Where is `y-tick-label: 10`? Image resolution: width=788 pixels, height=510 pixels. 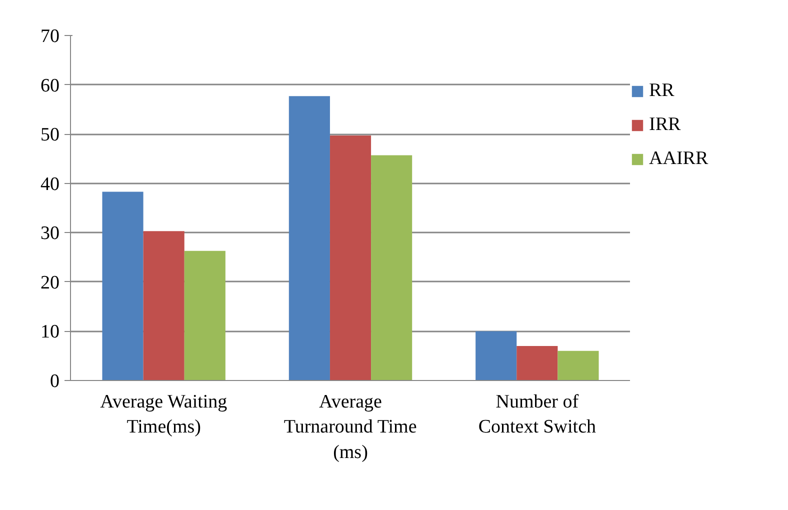
y-tick-label: 10 is located at coordinates (50, 332).